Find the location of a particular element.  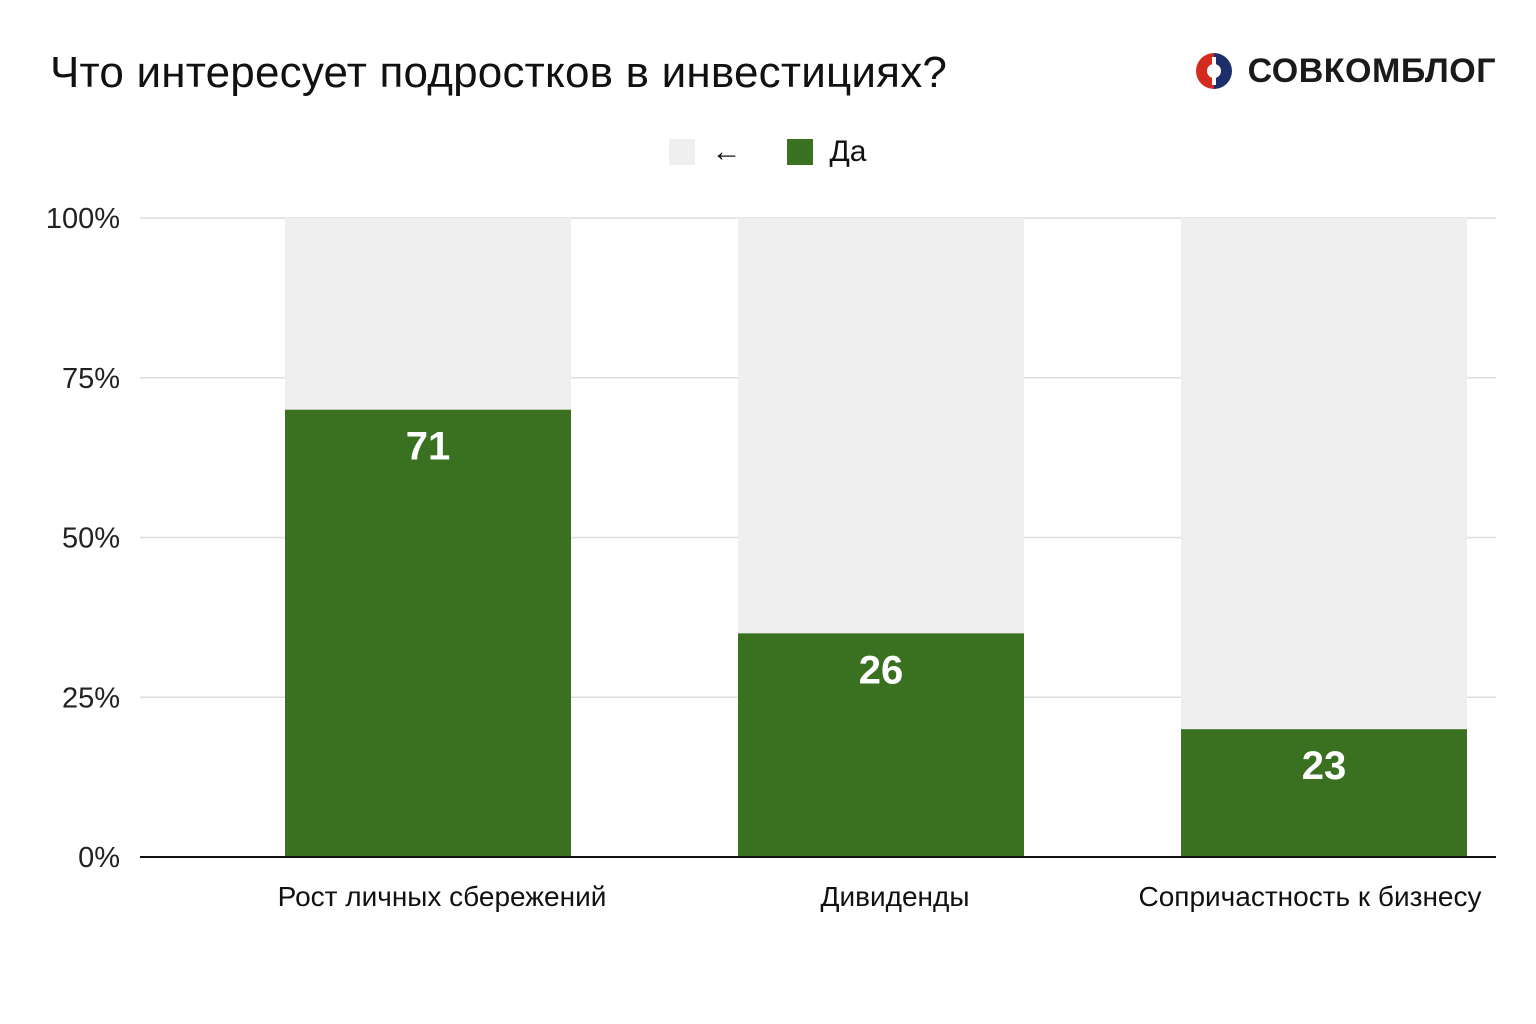

legend-swatch-rest is located at coordinates (682, 152).